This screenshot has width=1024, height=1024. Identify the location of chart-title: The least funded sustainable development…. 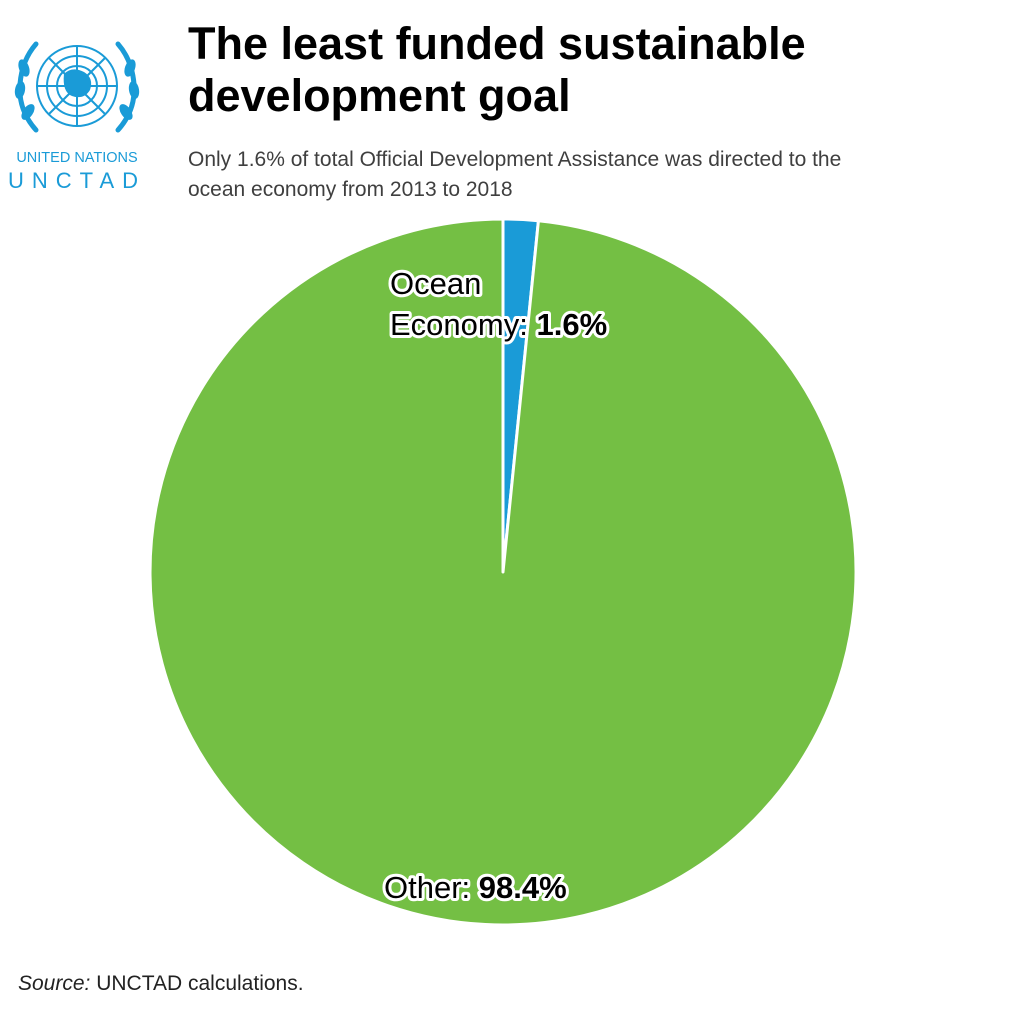
(497, 69).